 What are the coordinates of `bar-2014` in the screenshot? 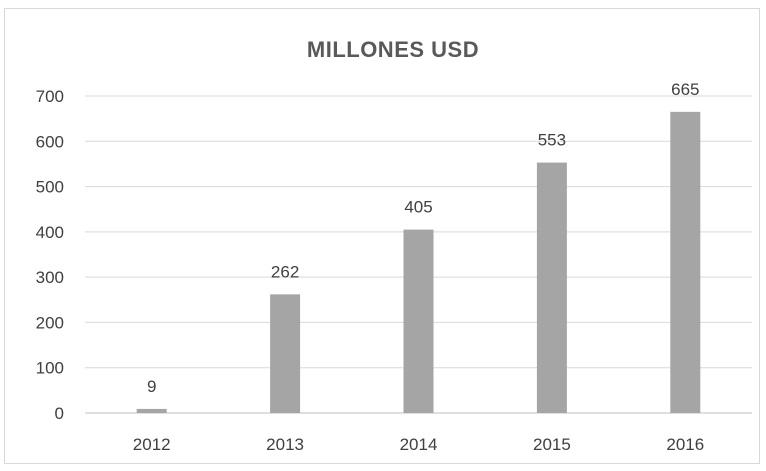 It's located at (418, 321).